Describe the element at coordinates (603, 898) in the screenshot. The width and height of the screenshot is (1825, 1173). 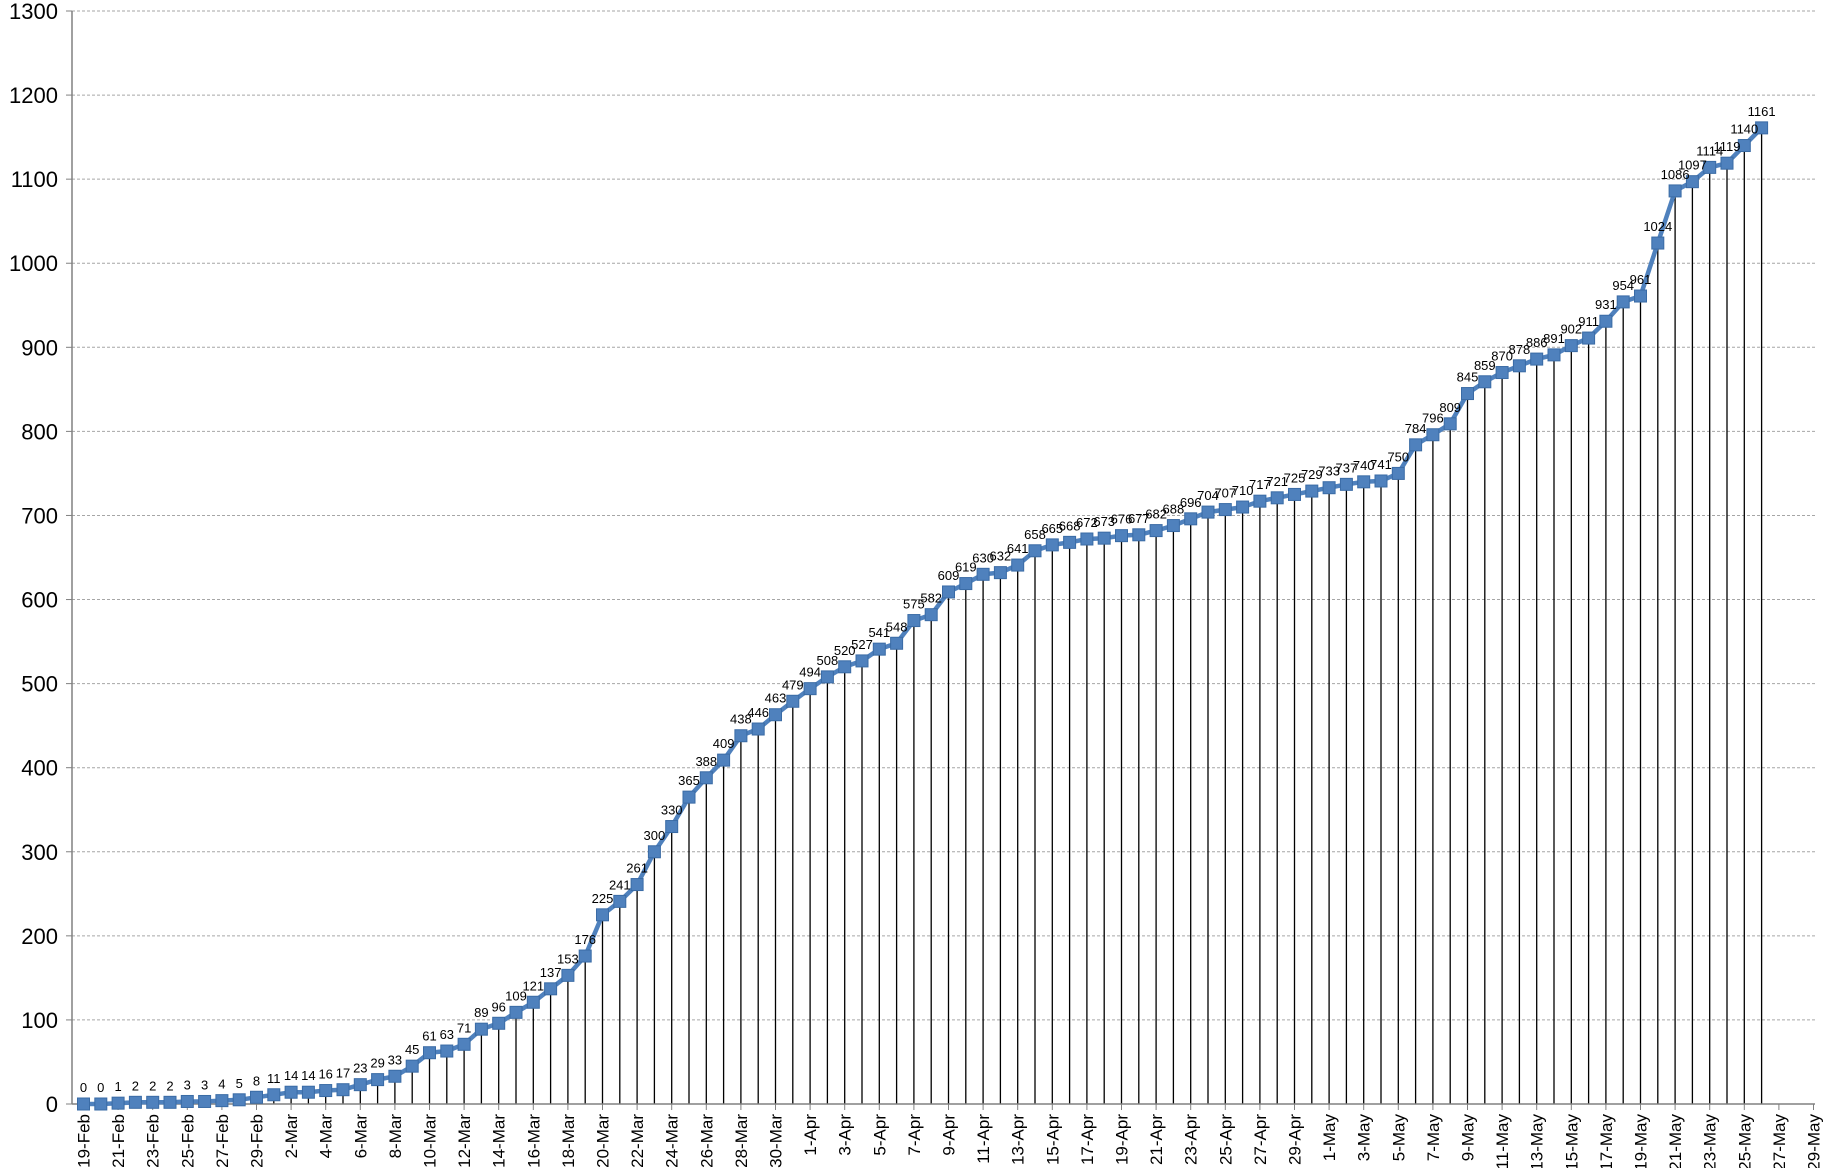
I see `data-label: 225` at that location.